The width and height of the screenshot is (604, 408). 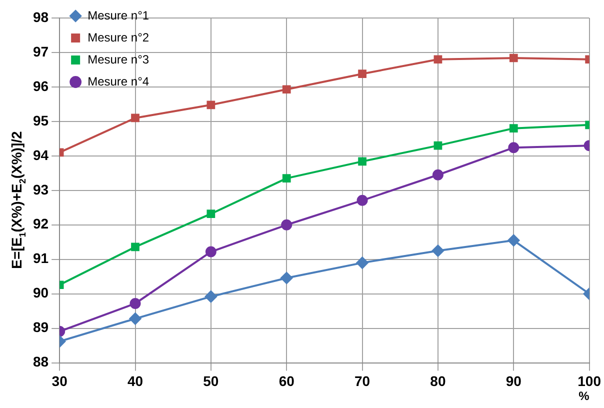 I want to click on x-tick-label: 70, so click(x=362, y=381).